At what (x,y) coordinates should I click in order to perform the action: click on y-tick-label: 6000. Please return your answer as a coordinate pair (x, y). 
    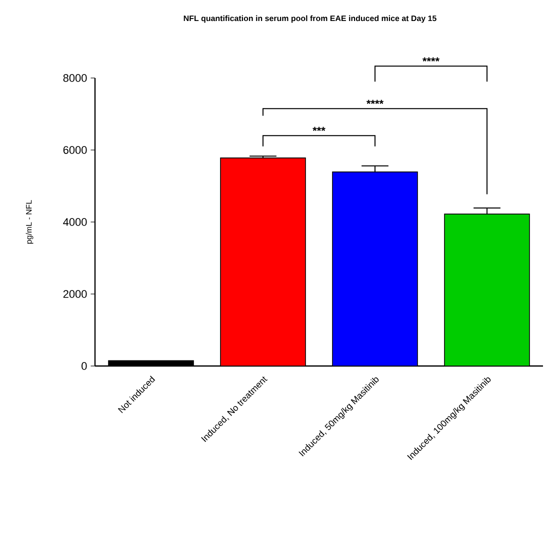
    Looking at the image, I should click on (75, 150).